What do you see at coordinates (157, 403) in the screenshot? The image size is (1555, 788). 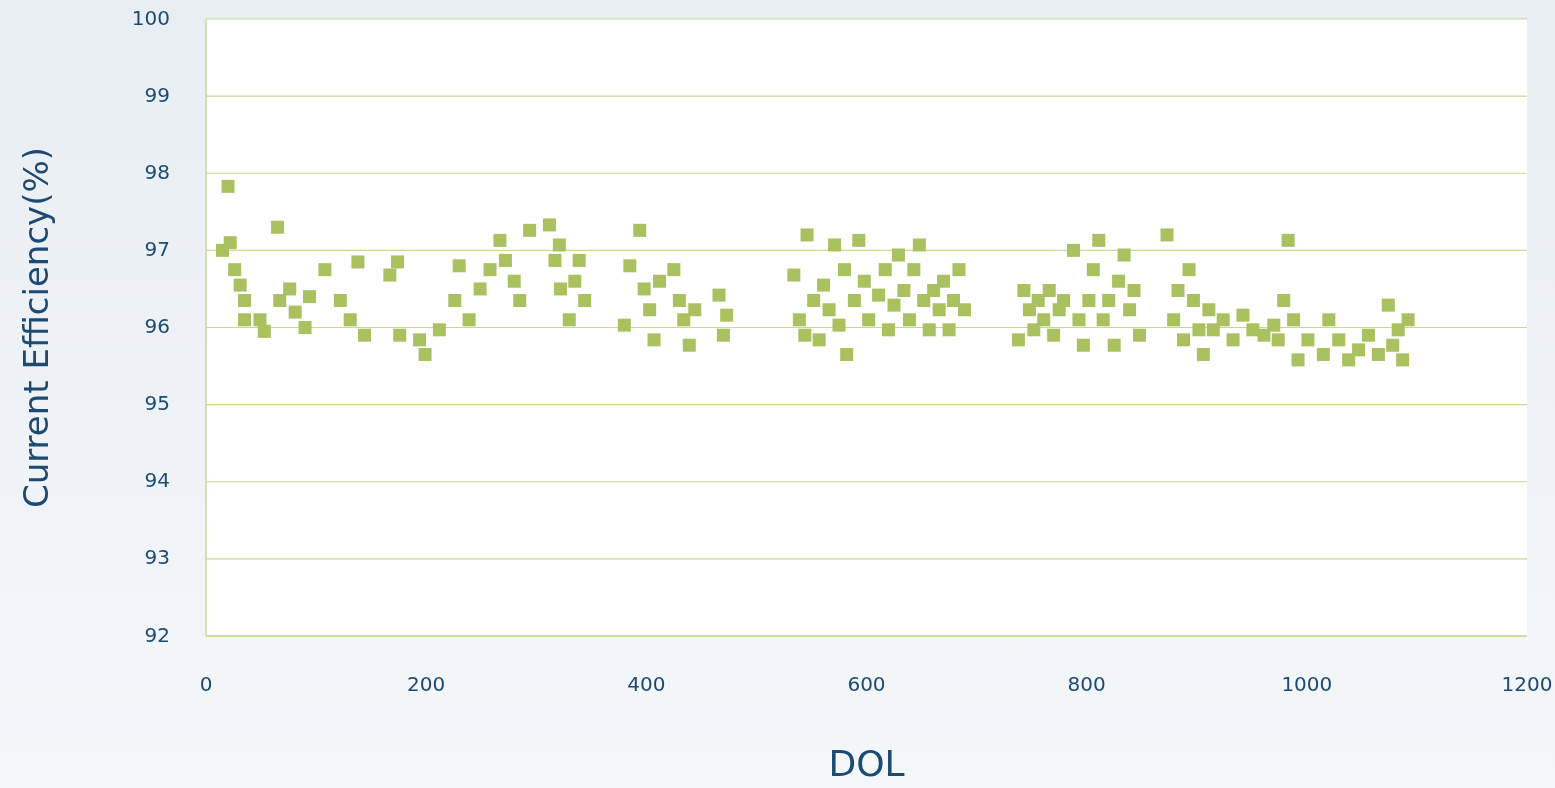 I see `y-tick-label: 95` at bounding box center [157, 403].